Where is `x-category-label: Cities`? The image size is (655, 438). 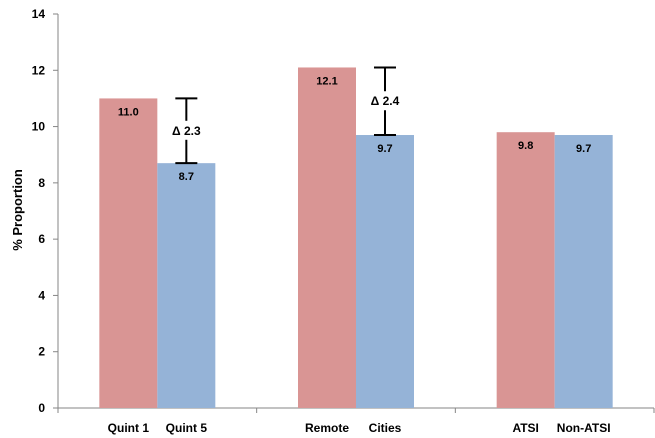
x-category-label: Cities is located at coordinates (385, 428).